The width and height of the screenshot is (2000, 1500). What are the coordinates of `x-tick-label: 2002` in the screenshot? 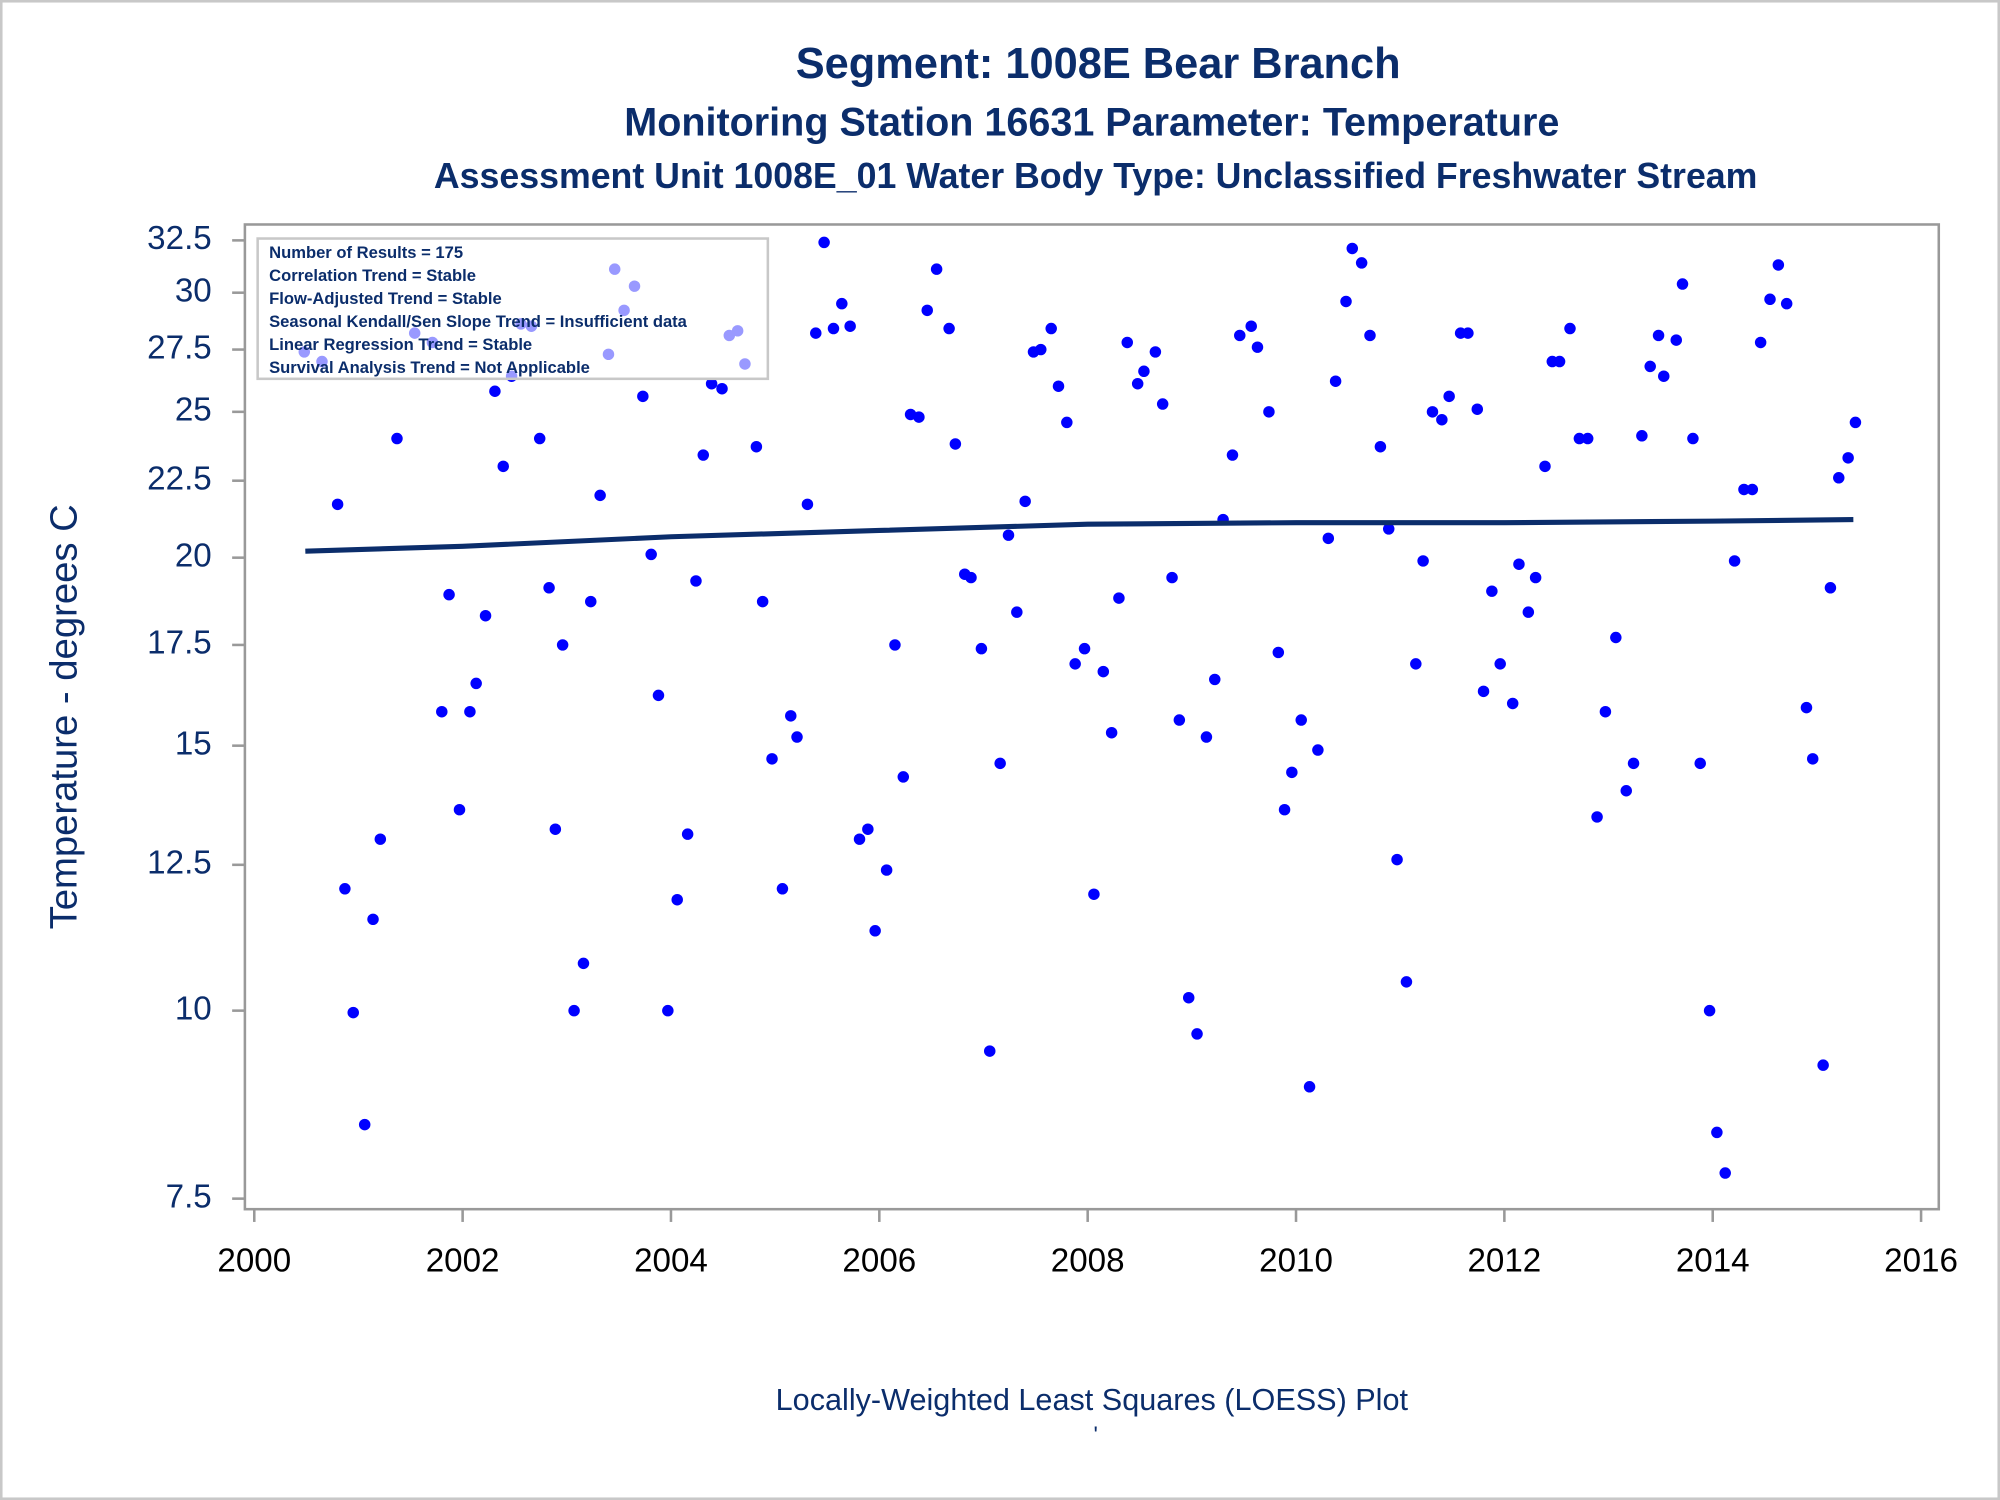 It's located at (463, 1261).